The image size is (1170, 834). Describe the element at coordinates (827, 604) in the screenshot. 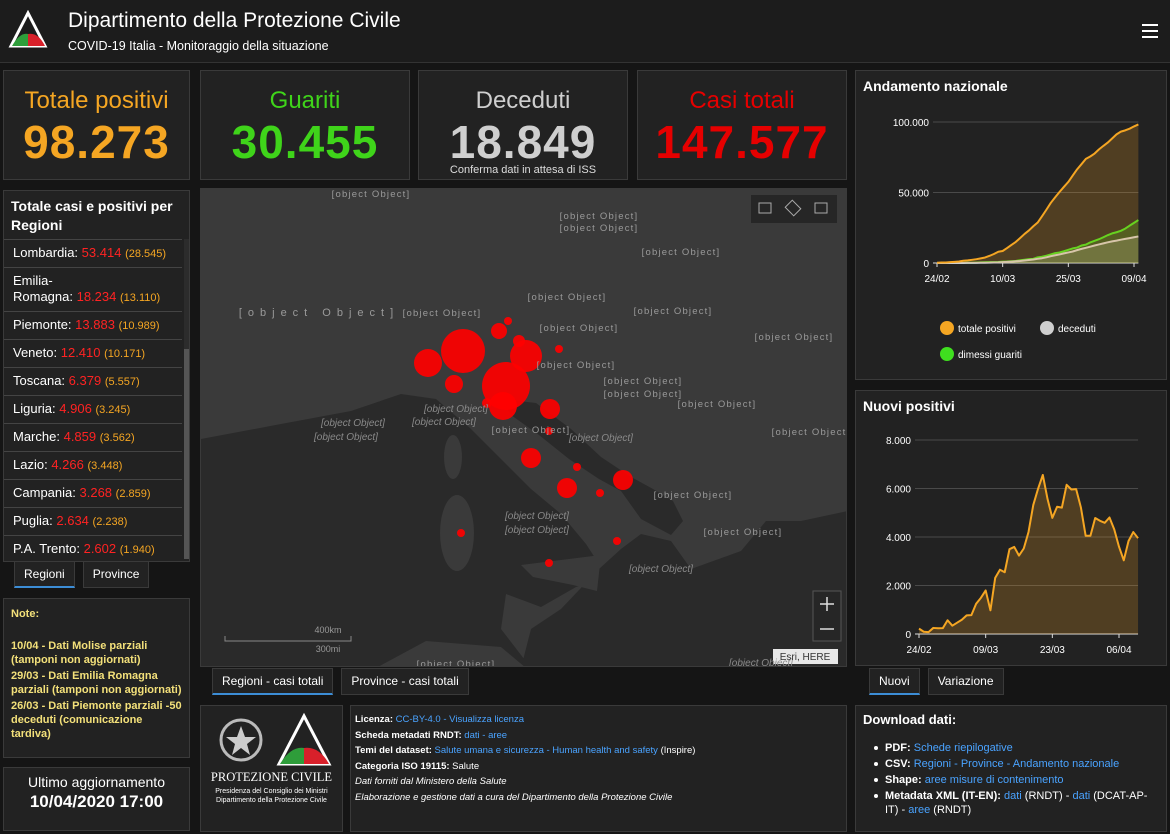

I see `zoom-in` at that location.